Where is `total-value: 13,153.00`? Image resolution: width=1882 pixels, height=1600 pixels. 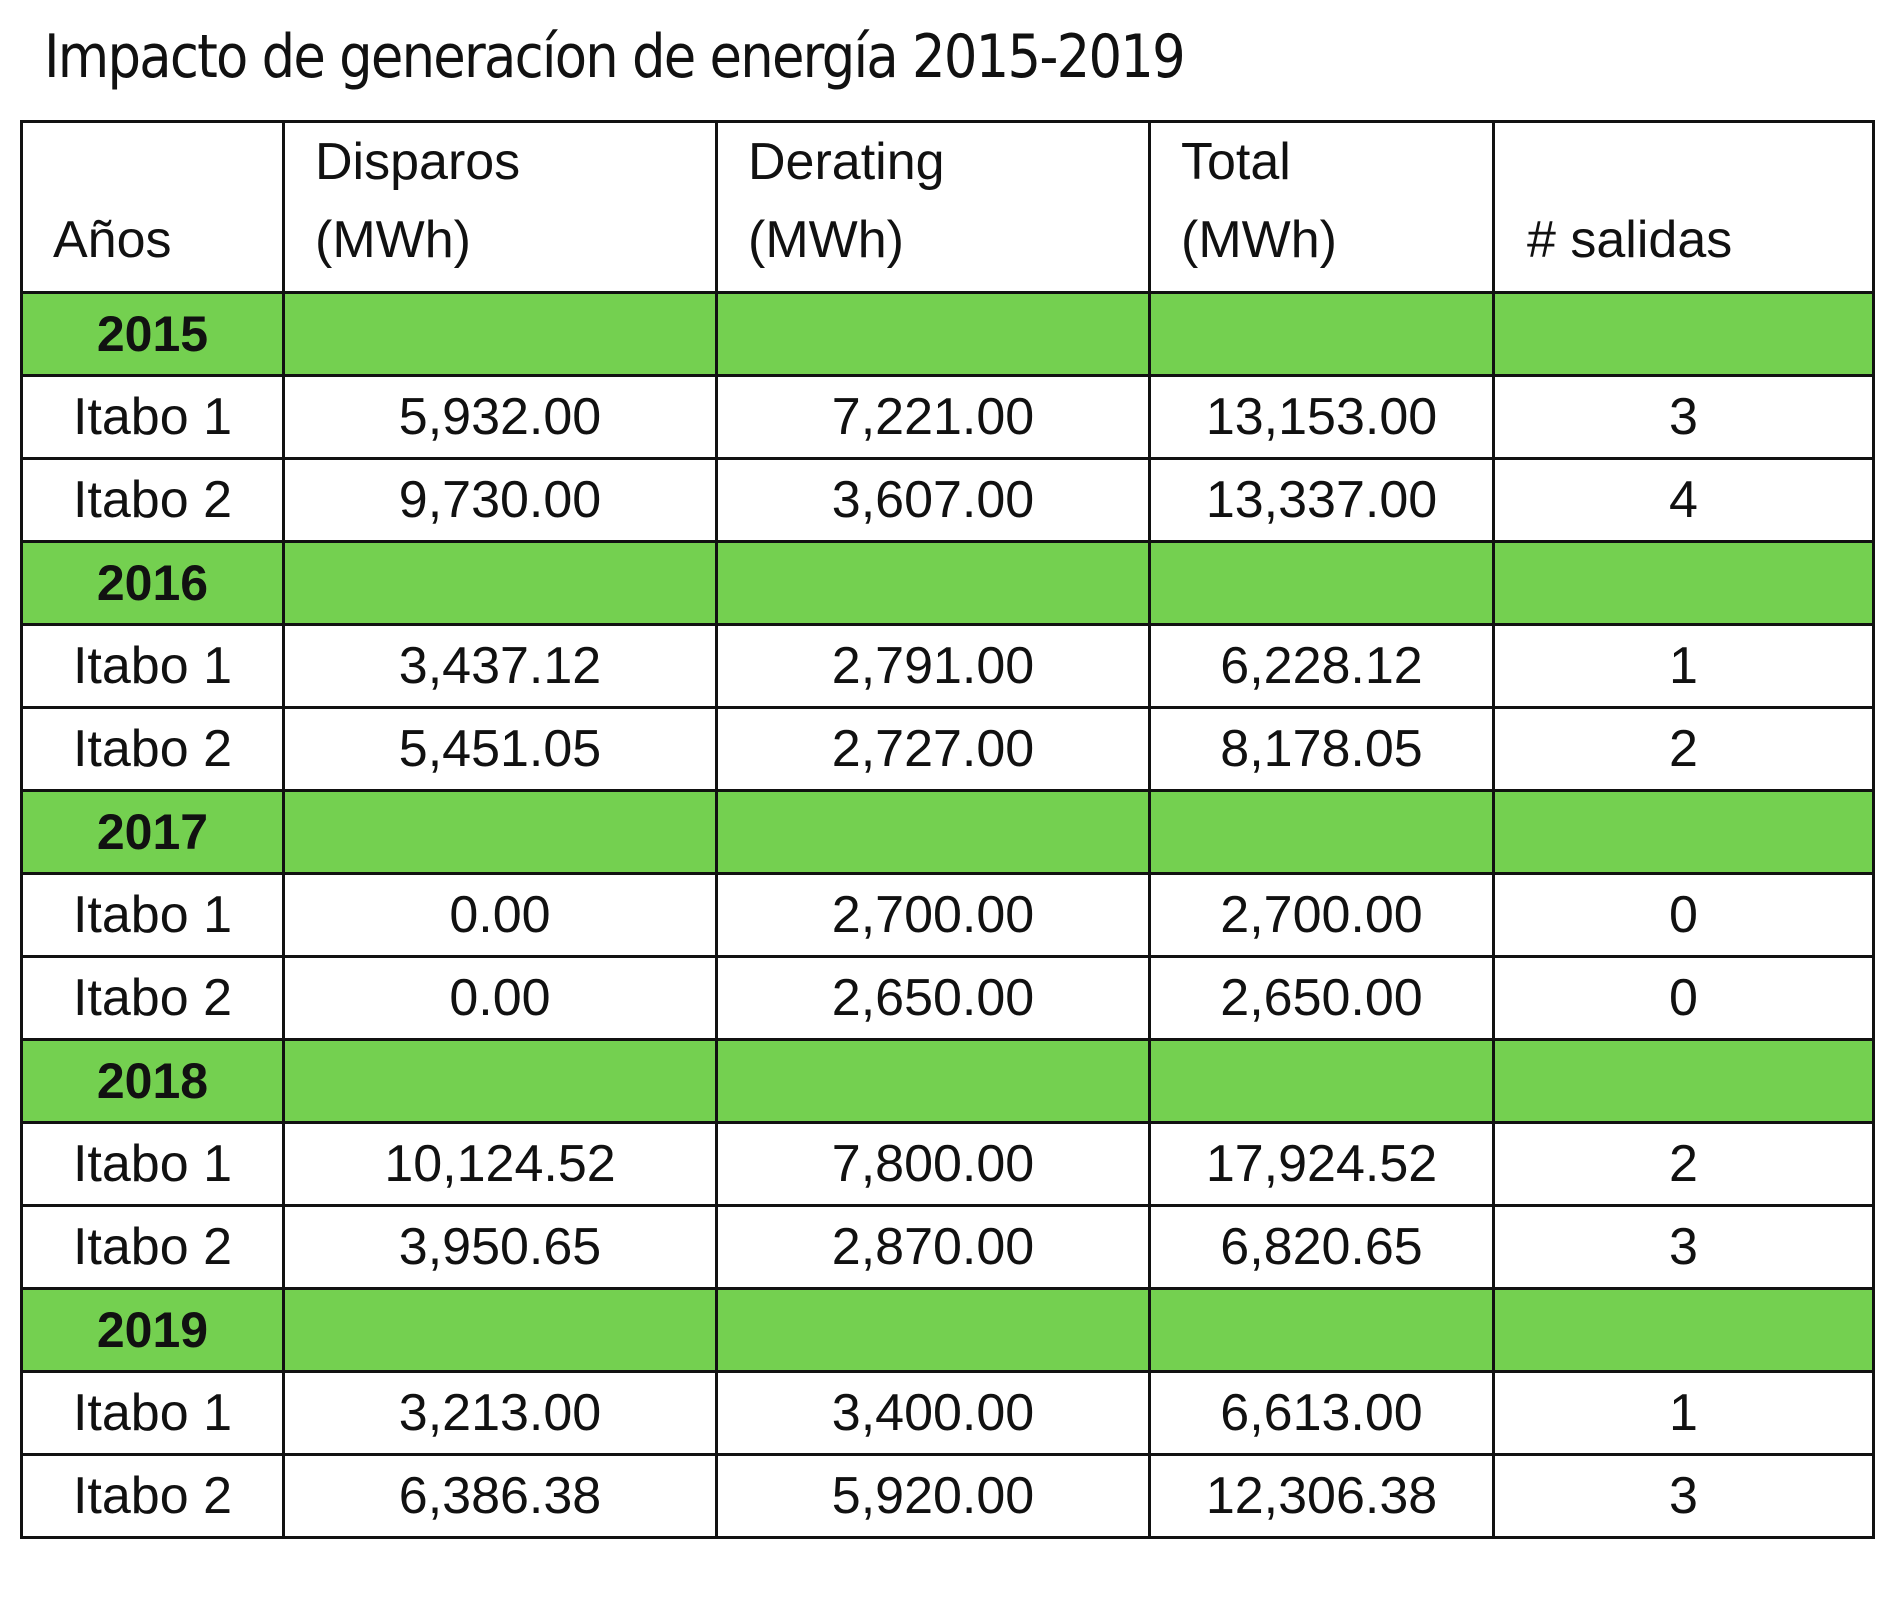 total-value: 13,153.00 is located at coordinates (1321, 417).